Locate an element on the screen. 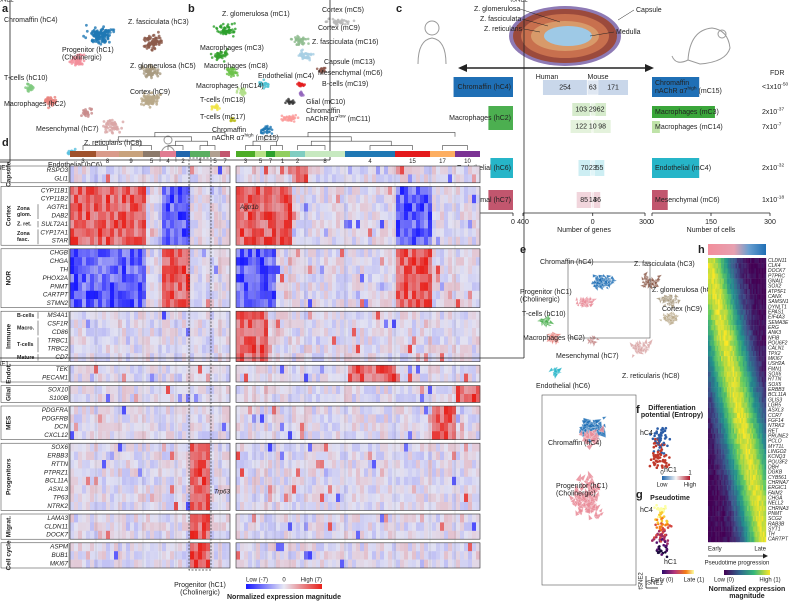  label-part: (mC11) is located at coordinates (359, 119).